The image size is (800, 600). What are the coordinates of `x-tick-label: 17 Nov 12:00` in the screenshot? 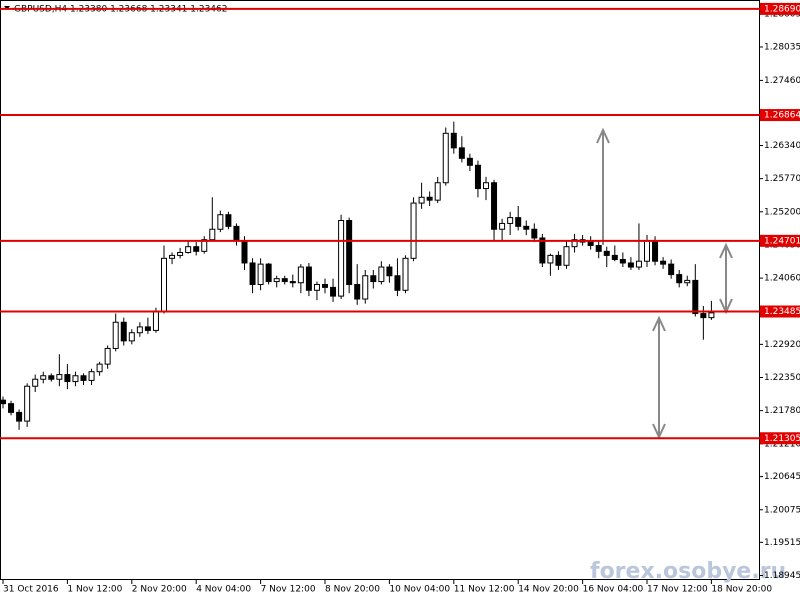 It's located at (677, 590).